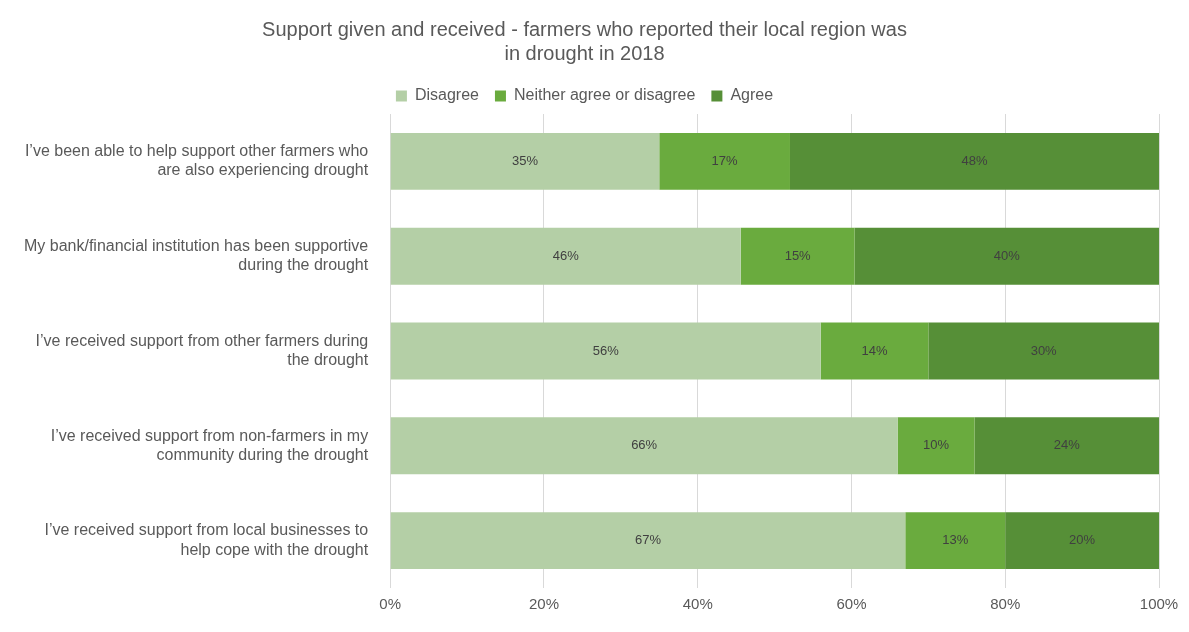 Image resolution: width=1189 pixels, height=632 pixels. What do you see at coordinates (202, 350) in the screenshot?
I see `y-tick-label: I’ve received support from other farmers during the drought` at bounding box center [202, 350].